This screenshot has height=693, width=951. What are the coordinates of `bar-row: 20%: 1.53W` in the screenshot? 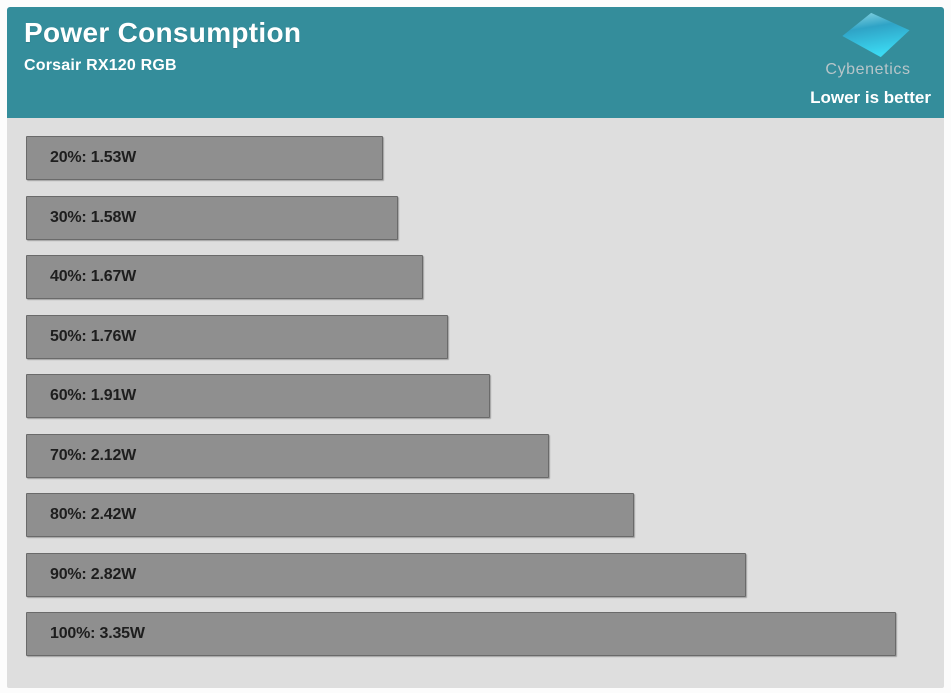 It's located at (480, 158).